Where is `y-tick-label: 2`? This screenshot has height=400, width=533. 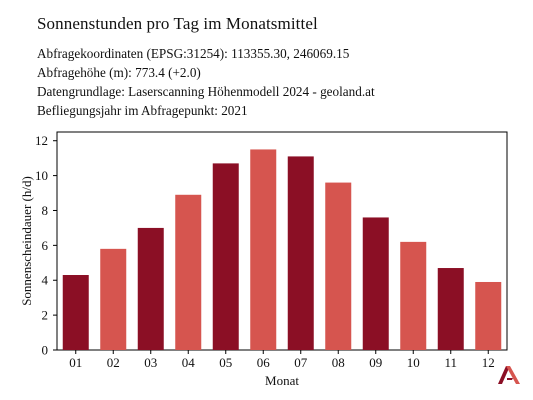 y-tick-label: 2 is located at coordinates (45, 315).